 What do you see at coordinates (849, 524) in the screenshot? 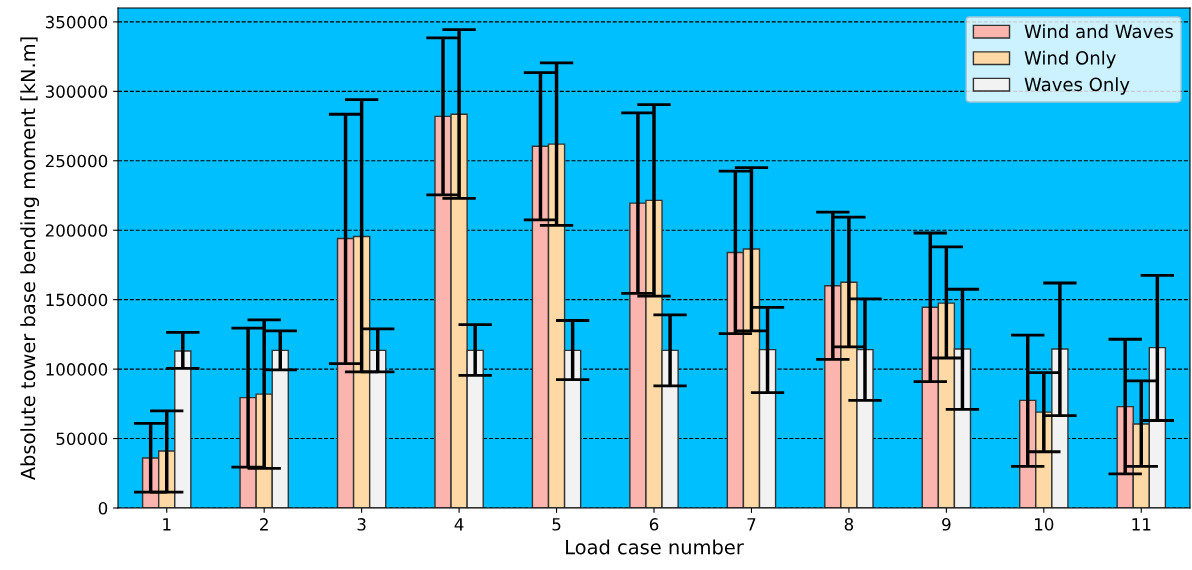
I see `x-tick-label: 8` at bounding box center [849, 524].